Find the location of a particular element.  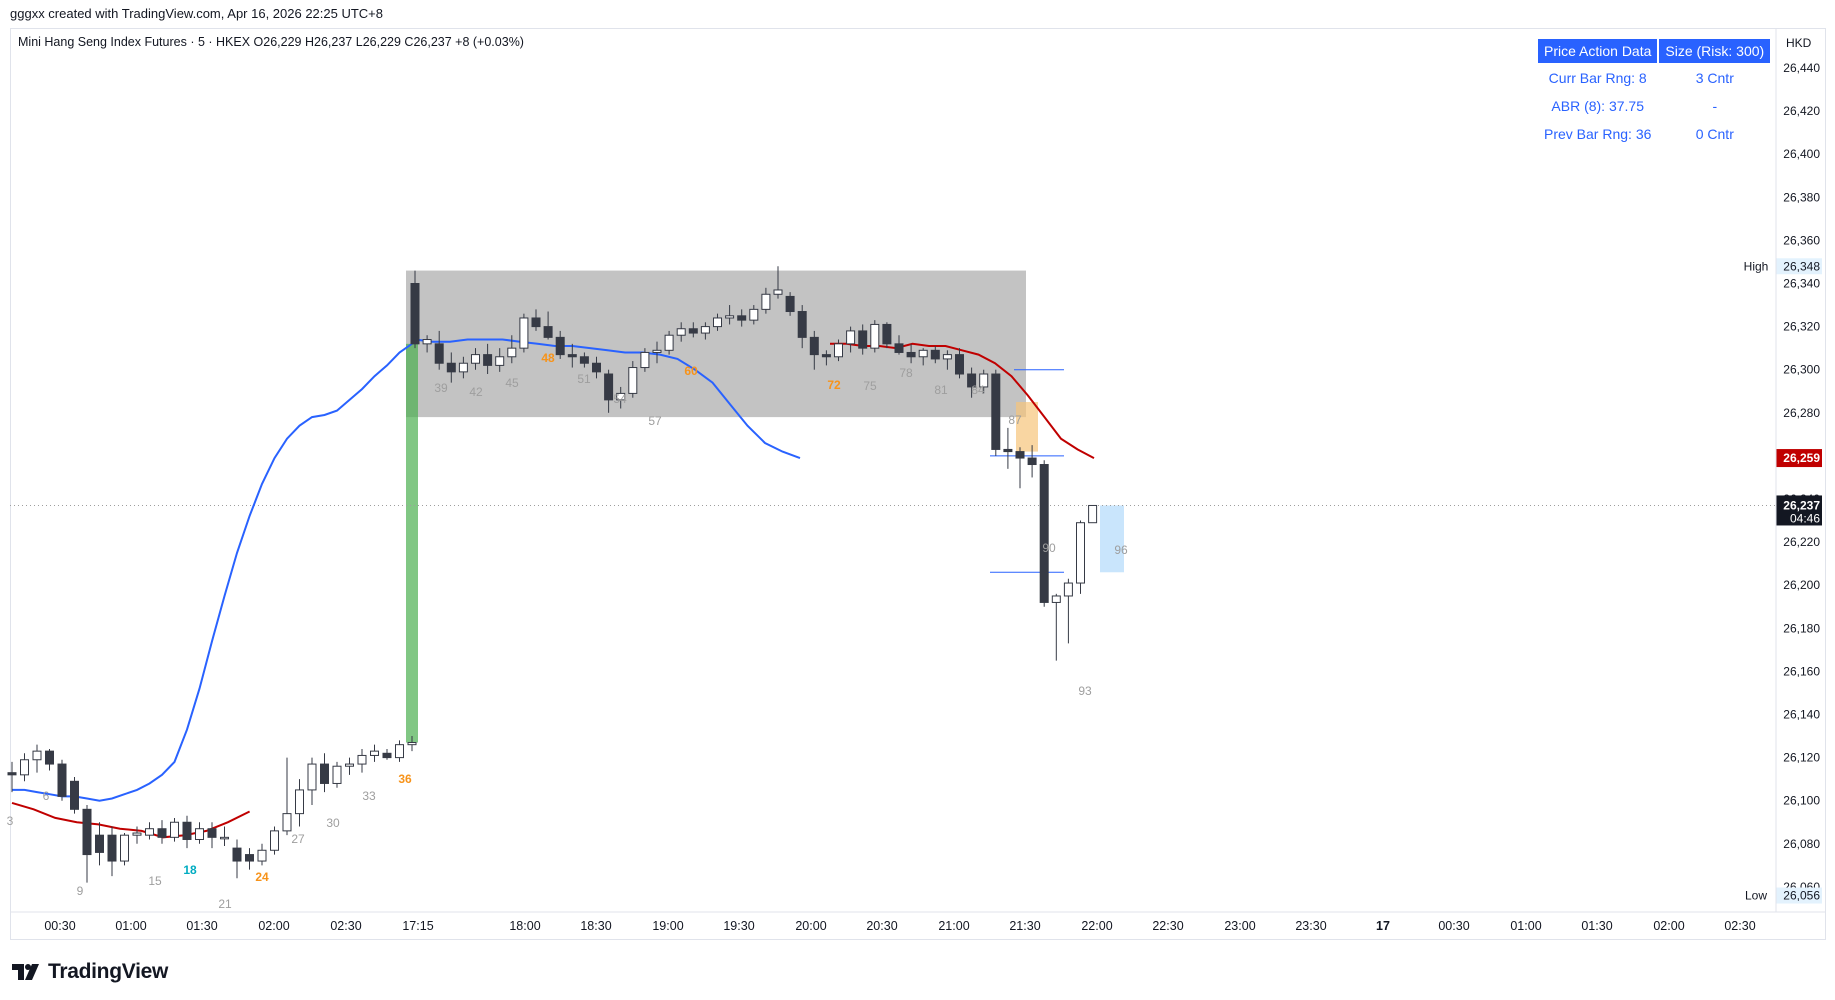

x-axis-tick-label: 01:00 is located at coordinates (1525, 926).